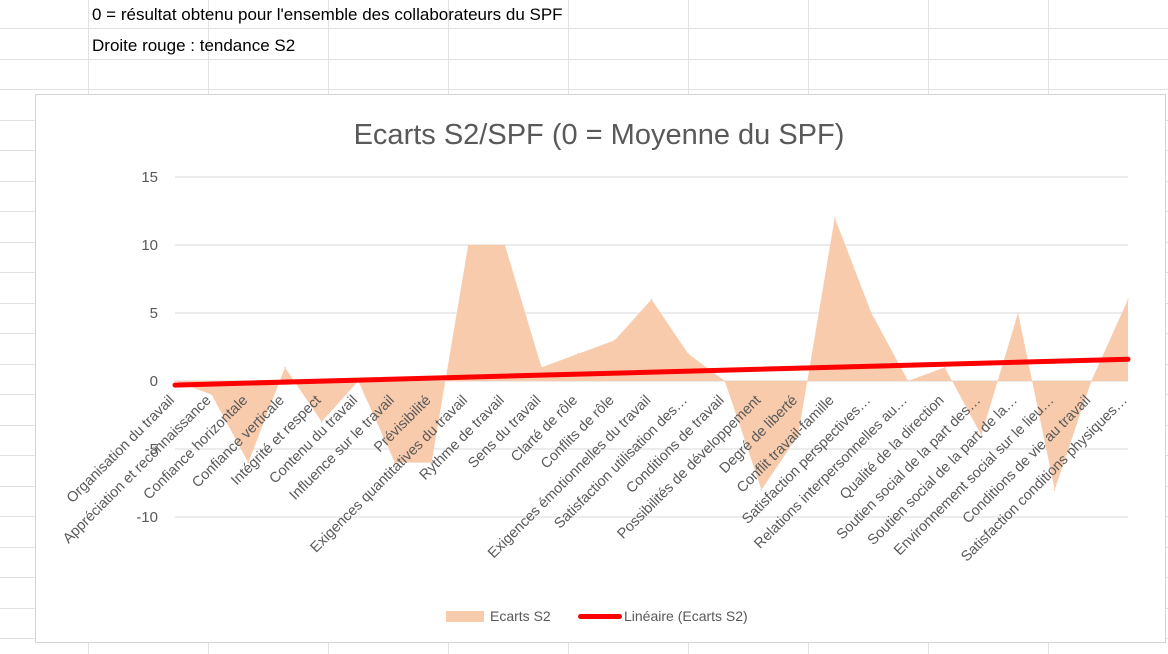 Image resolution: width=1168 pixels, height=654 pixels. Describe the element at coordinates (686, 616) in the screenshot. I see `legend-trend-label: Linéaire (Ecarts S2)` at that location.